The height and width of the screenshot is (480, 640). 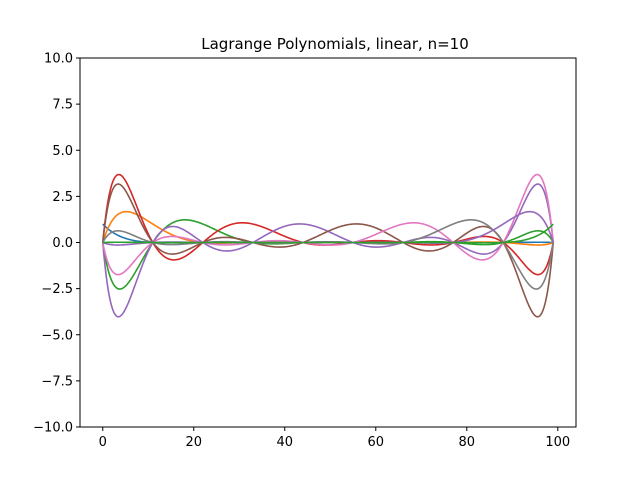 What do you see at coordinates (57, 289) in the screenshot?
I see `y-tick-label: −2.5` at bounding box center [57, 289].